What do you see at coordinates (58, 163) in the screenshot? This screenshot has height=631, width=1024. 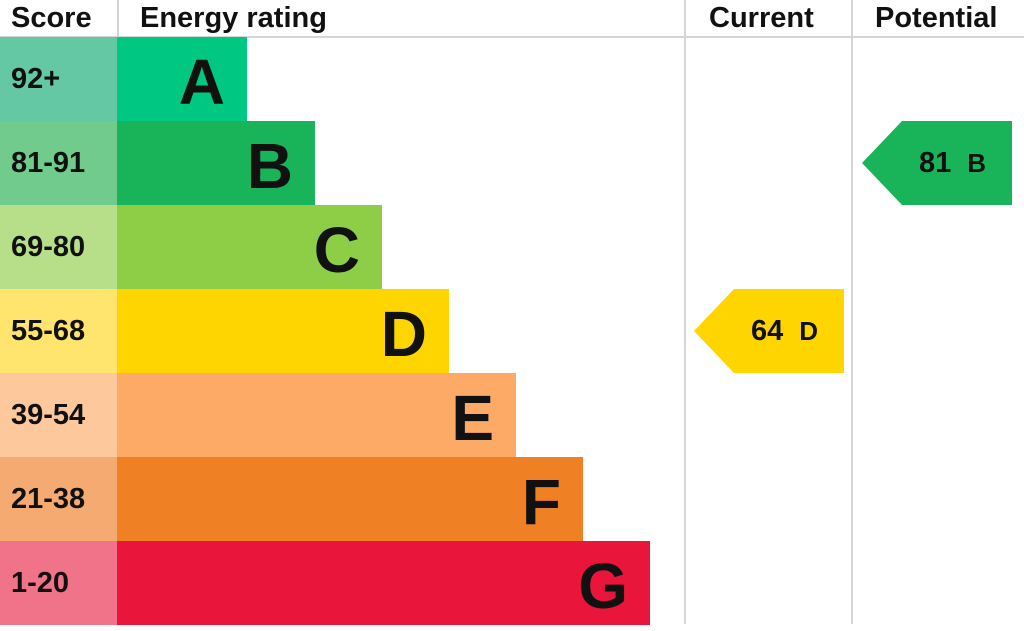 I see `score-range-b: 81-91` at bounding box center [58, 163].